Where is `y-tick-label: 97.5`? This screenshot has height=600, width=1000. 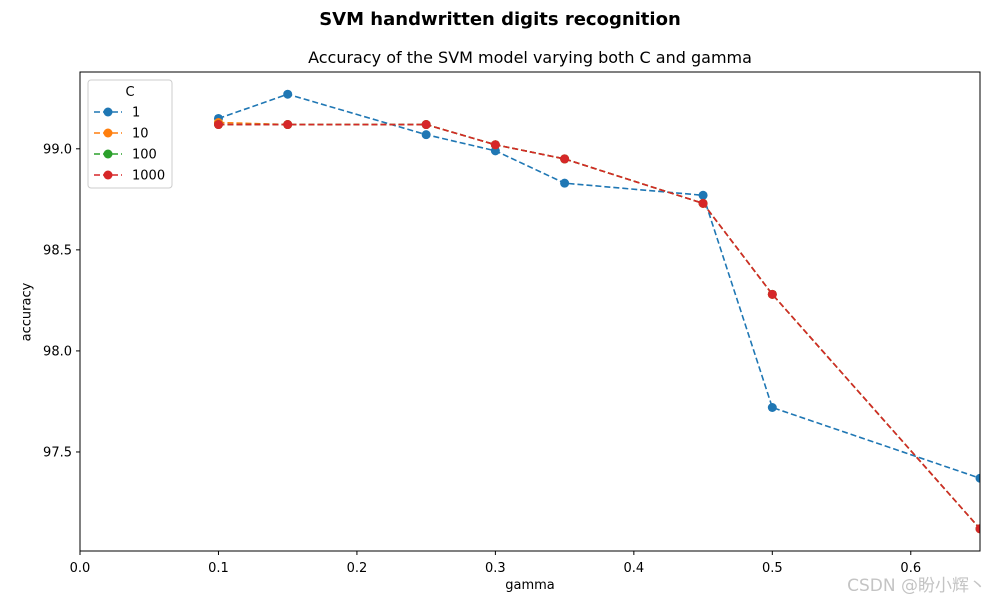 y-tick-label: 97.5 is located at coordinates (57, 452).